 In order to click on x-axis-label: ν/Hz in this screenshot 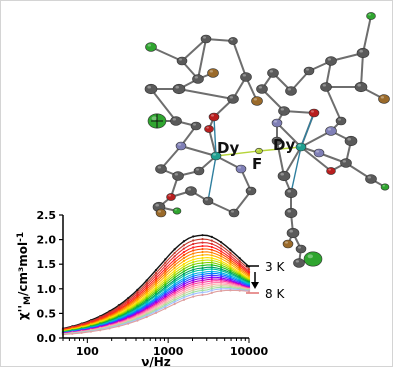, I will do `click(156, 361)`.